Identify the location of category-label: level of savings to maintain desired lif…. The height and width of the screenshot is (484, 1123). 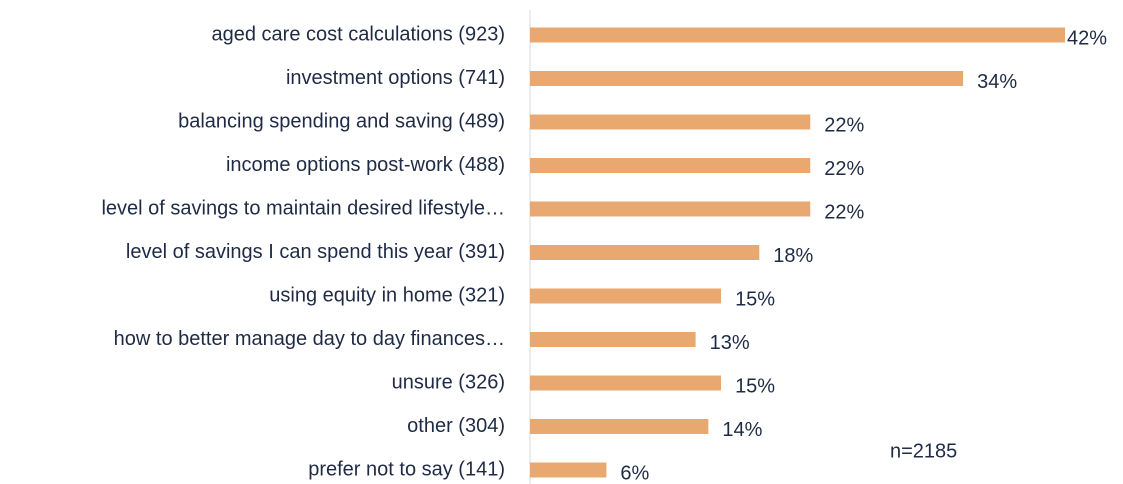
(303, 208).